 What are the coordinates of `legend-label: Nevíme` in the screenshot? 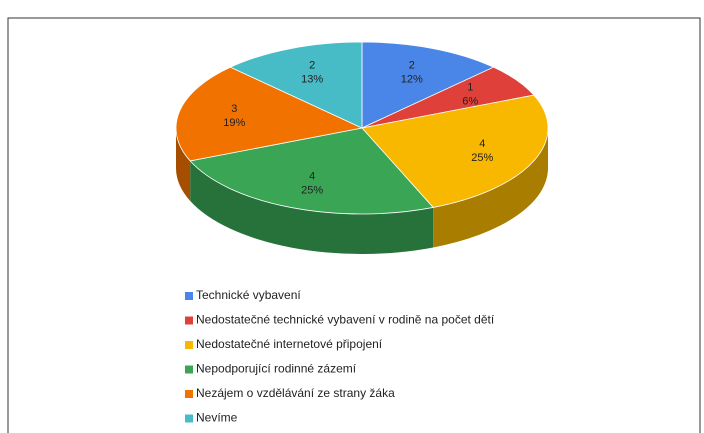 It's located at (217, 418).